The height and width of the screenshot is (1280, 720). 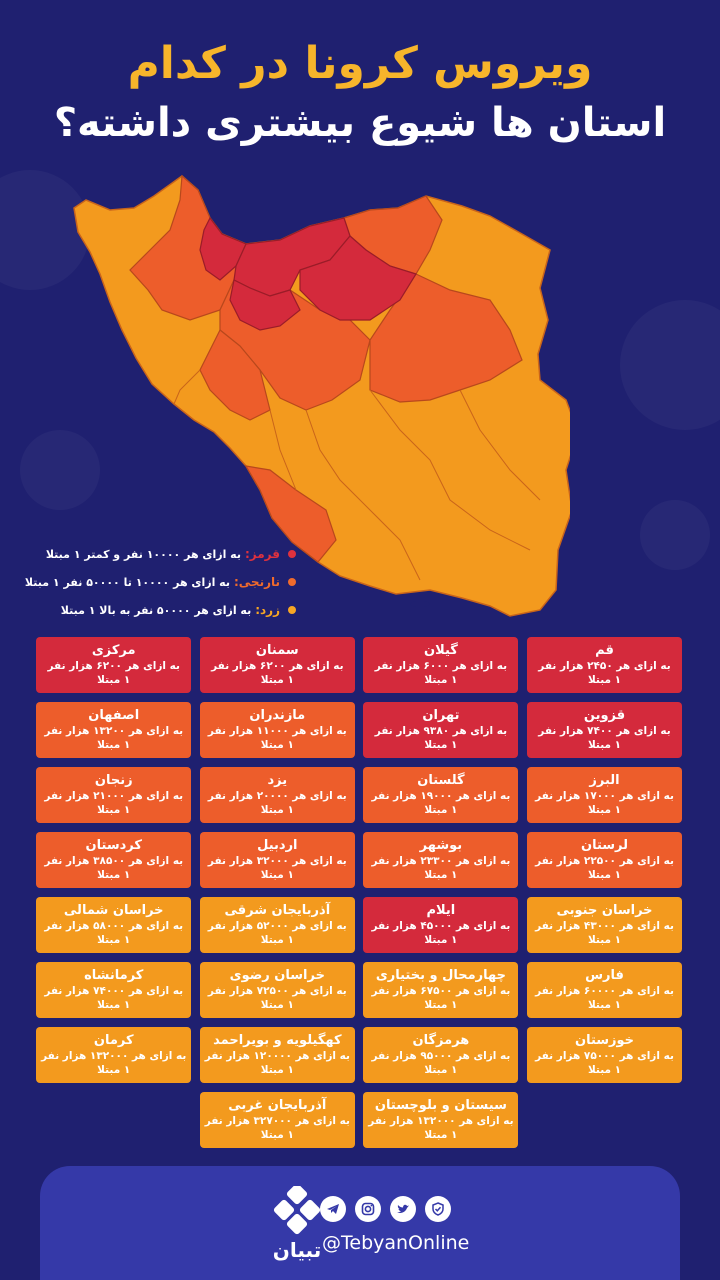 I want to click on map-island, so click(x=420, y=604).